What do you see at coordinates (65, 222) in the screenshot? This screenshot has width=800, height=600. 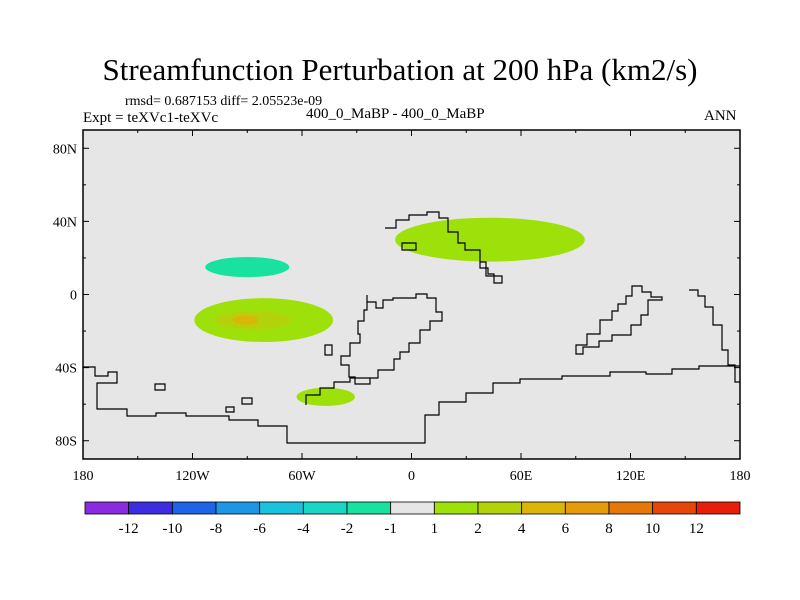 I see `y-tick-label: 40N` at bounding box center [65, 222].